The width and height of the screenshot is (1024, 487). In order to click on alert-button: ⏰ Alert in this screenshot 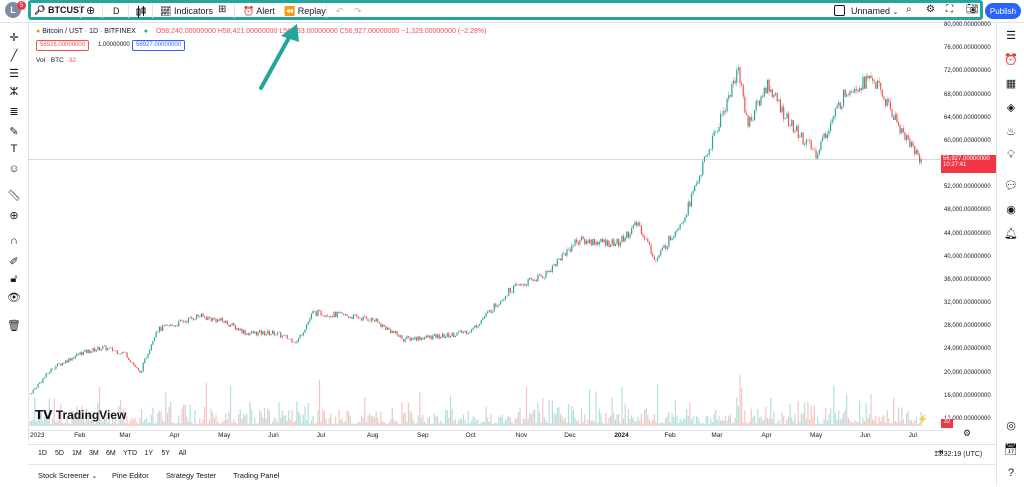, I will do `click(259, 11)`.